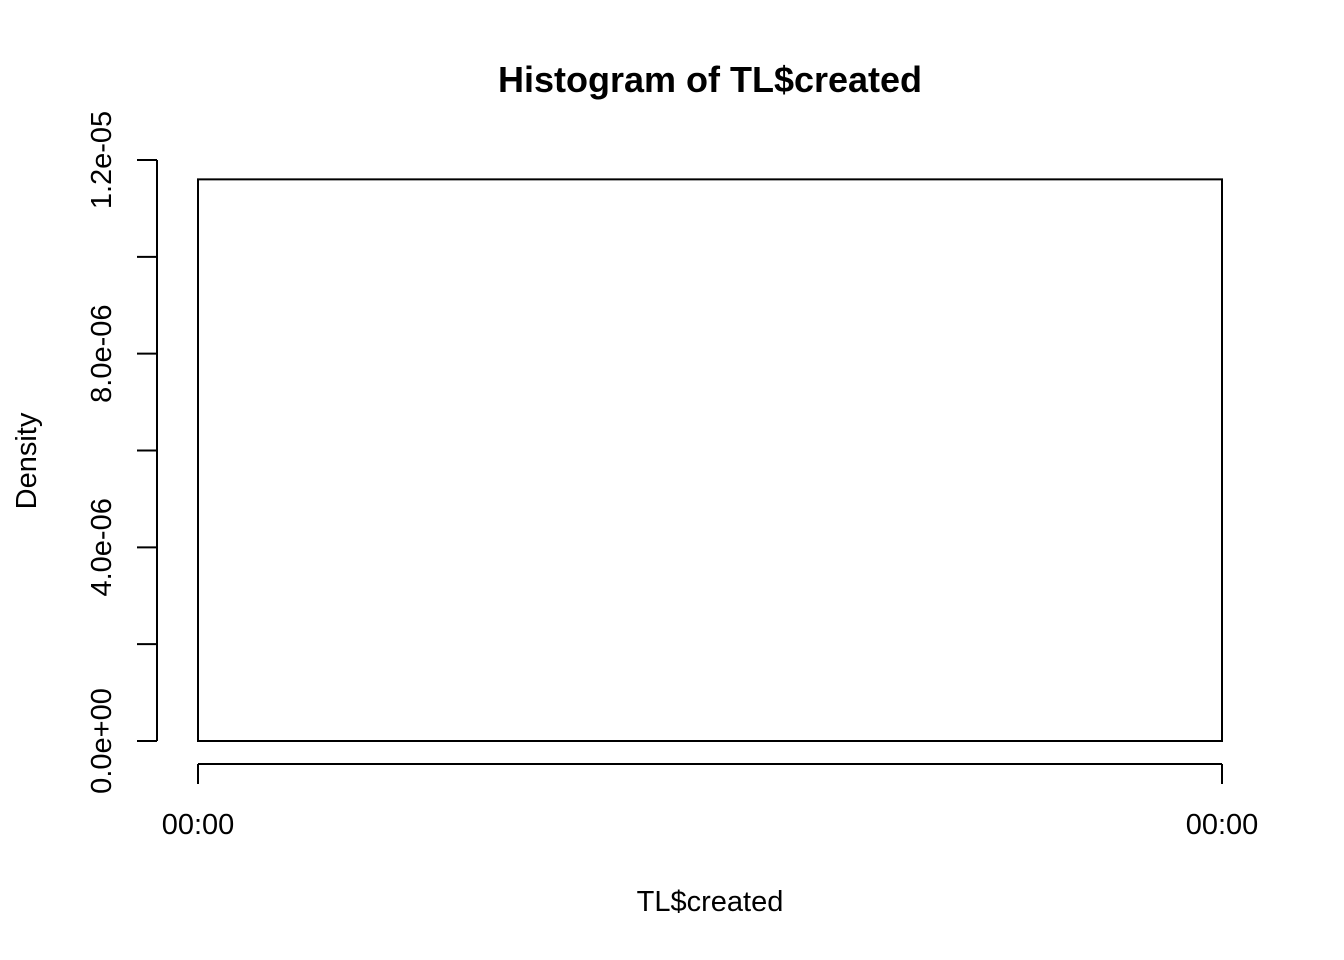 The height and width of the screenshot is (960, 1344). I want to click on y-tick-label: 1.2e-05, so click(102, 160).